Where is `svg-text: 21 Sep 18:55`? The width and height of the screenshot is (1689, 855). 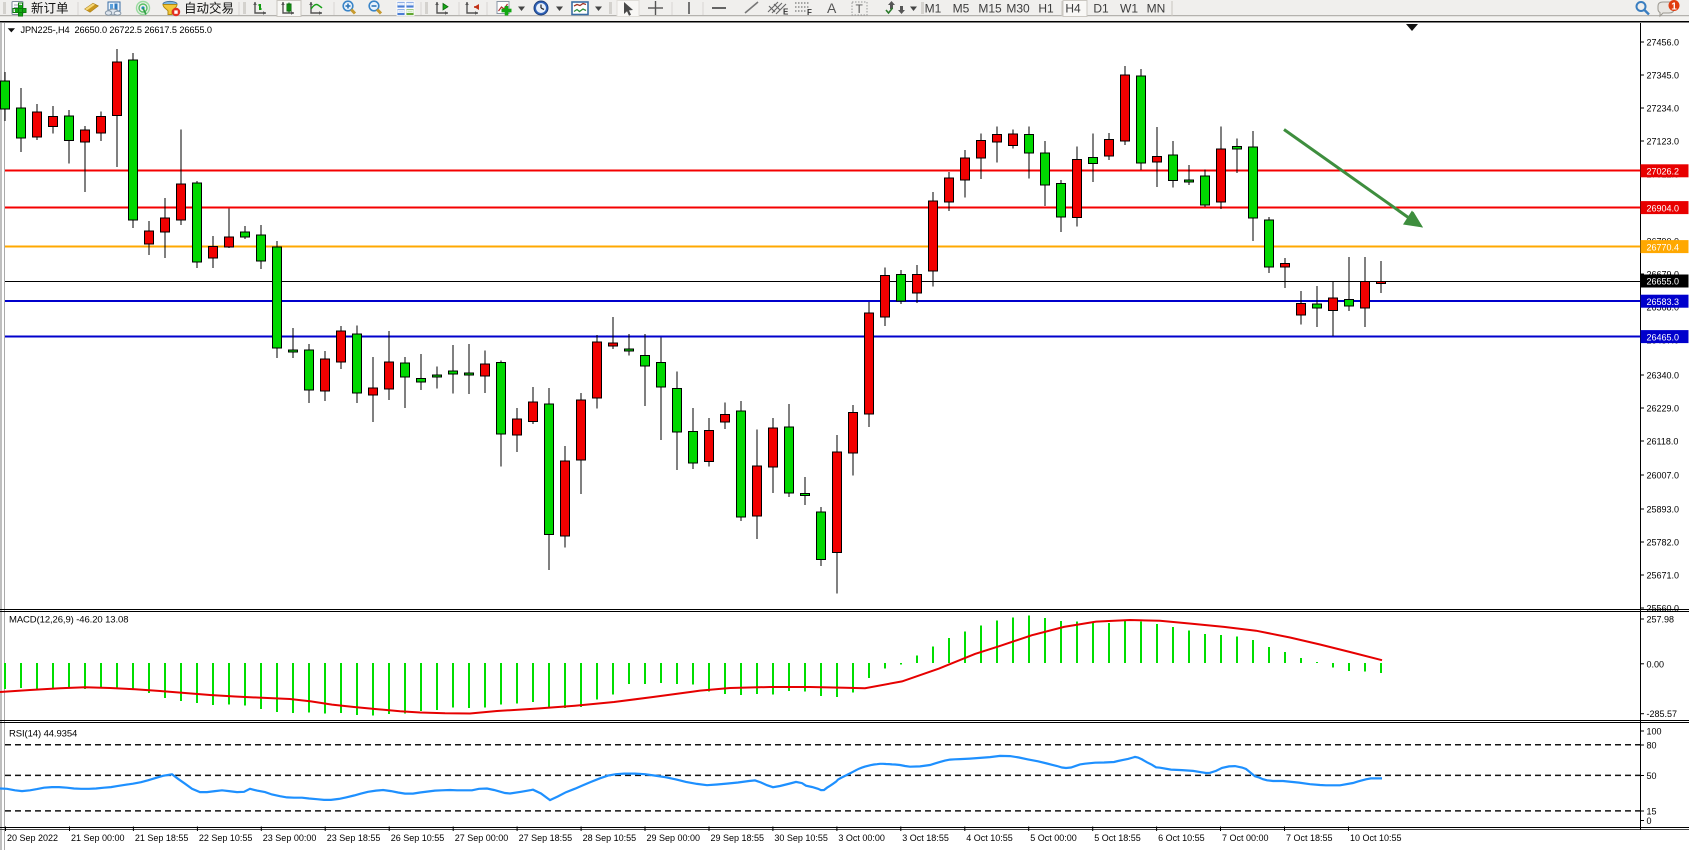
svg-text: 21 Sep 18:55 is located at coordinates (162, 838).